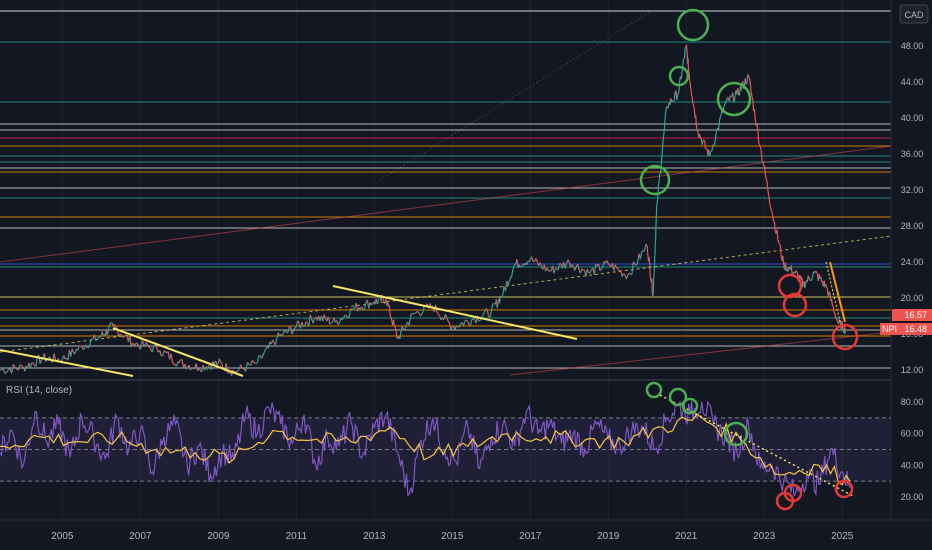 This screenshot has height=550, width=932. Describe the element at coordinates (793, 493) in the screenshot. I see `rsi-bottom-circle` at that location.